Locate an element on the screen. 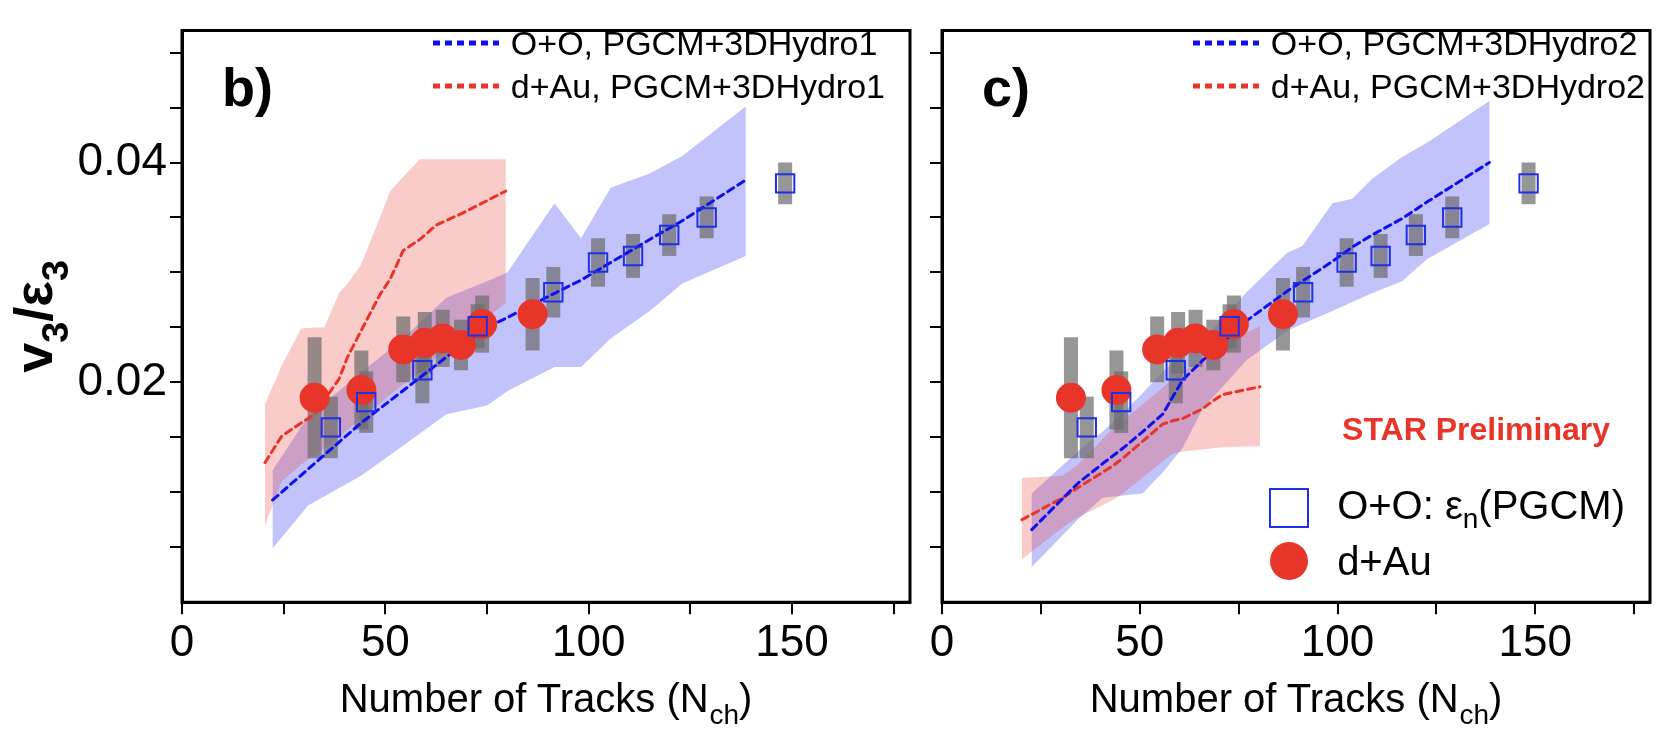 The image size is (1665, 731). legend-label: d+Au is located at coordinates (1384, 561).